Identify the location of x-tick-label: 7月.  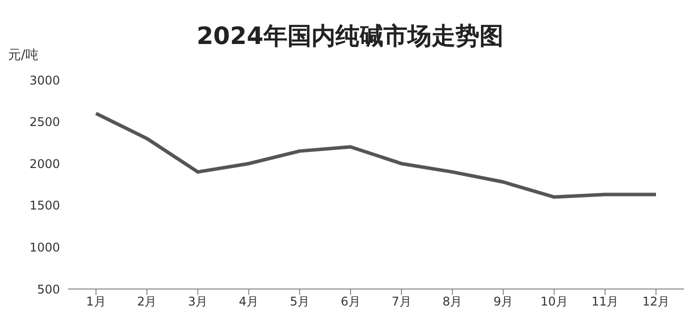
(402, 301).